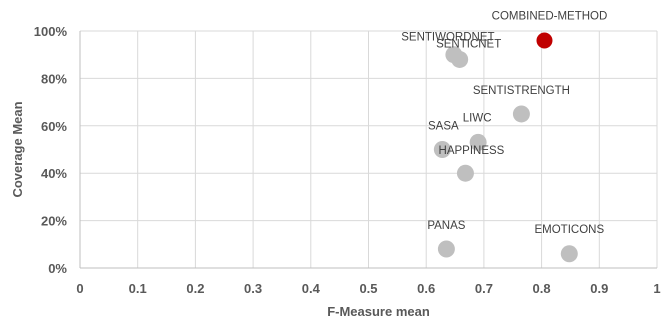 This screenshot has height=320, width=661. I want to click on x-tick-label: 0, so click(79, 288).